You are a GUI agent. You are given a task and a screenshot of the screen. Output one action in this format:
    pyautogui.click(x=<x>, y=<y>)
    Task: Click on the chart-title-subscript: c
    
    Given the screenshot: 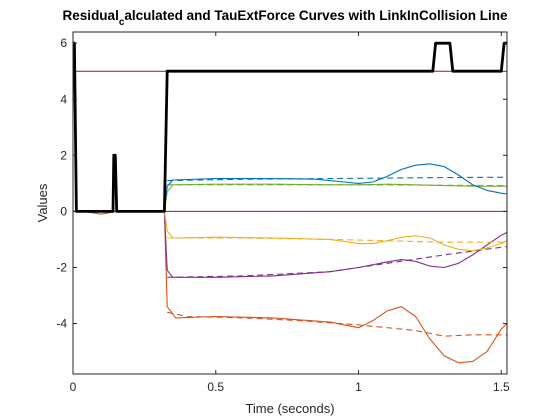 What is the action you would take?
    pyautogui.click(x=122, y=22)
    